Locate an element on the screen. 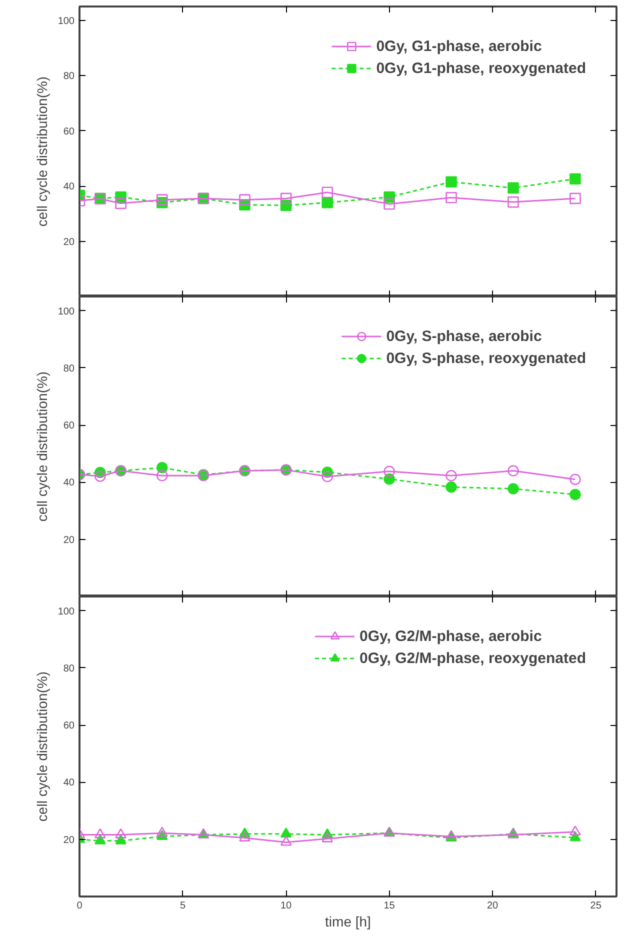 The width and height of the screenshot is (635, 936). x-tick-label: 0 is located at coordinates (79, 906).